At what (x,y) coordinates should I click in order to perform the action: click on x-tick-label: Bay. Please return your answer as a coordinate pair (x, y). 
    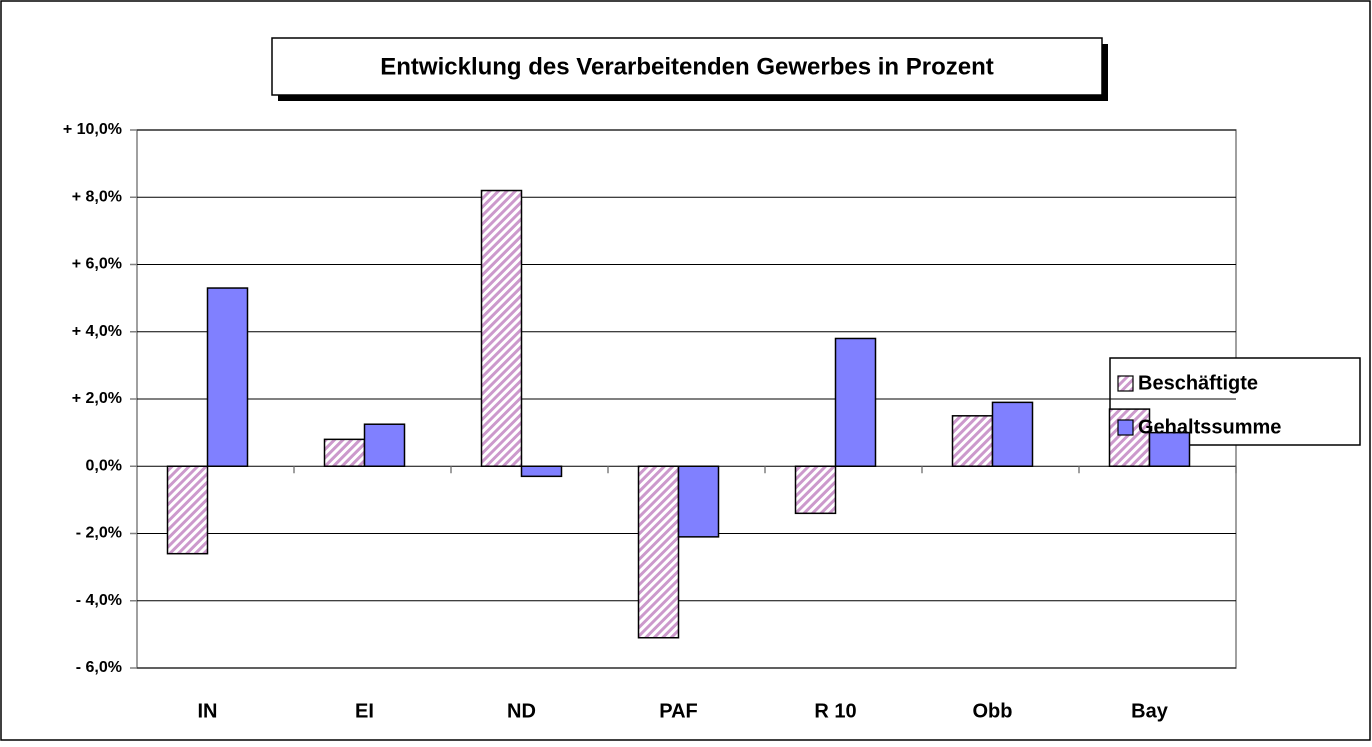
    Looking at the image, I should click on (1150, 711).